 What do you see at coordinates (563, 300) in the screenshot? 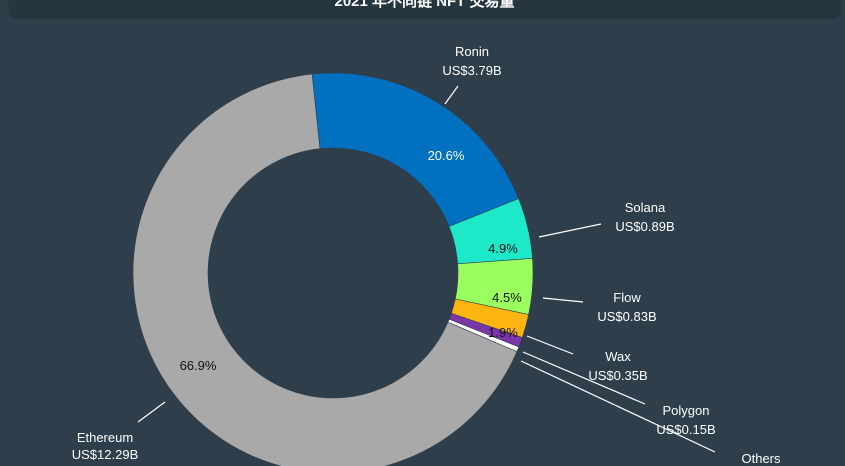
I see `leader-line-flow` at bounding box center [563, 300].